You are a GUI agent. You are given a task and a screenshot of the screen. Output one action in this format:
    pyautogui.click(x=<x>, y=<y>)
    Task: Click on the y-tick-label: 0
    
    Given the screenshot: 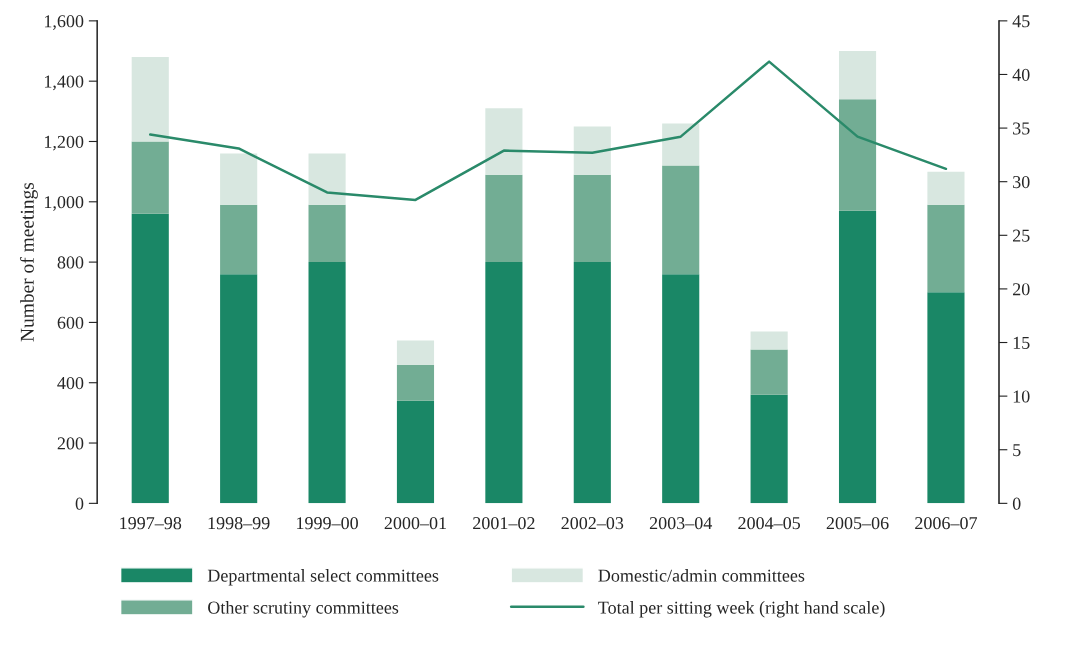 What is the action you would take?
    pyautogui.click(x=79, y=503)
    